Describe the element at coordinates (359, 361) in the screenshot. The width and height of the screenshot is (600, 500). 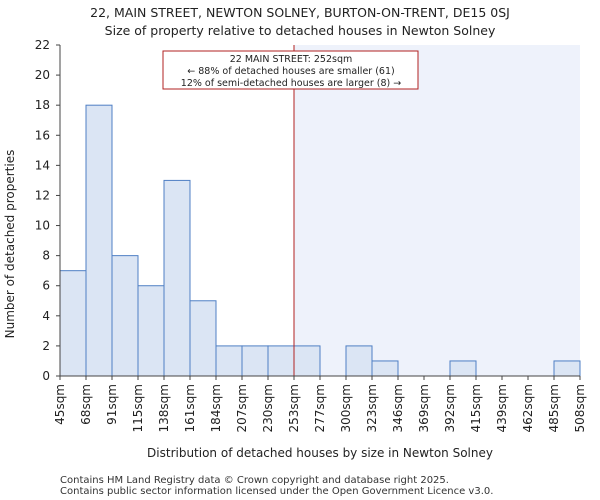
I see `bar-300sqm` at that location.